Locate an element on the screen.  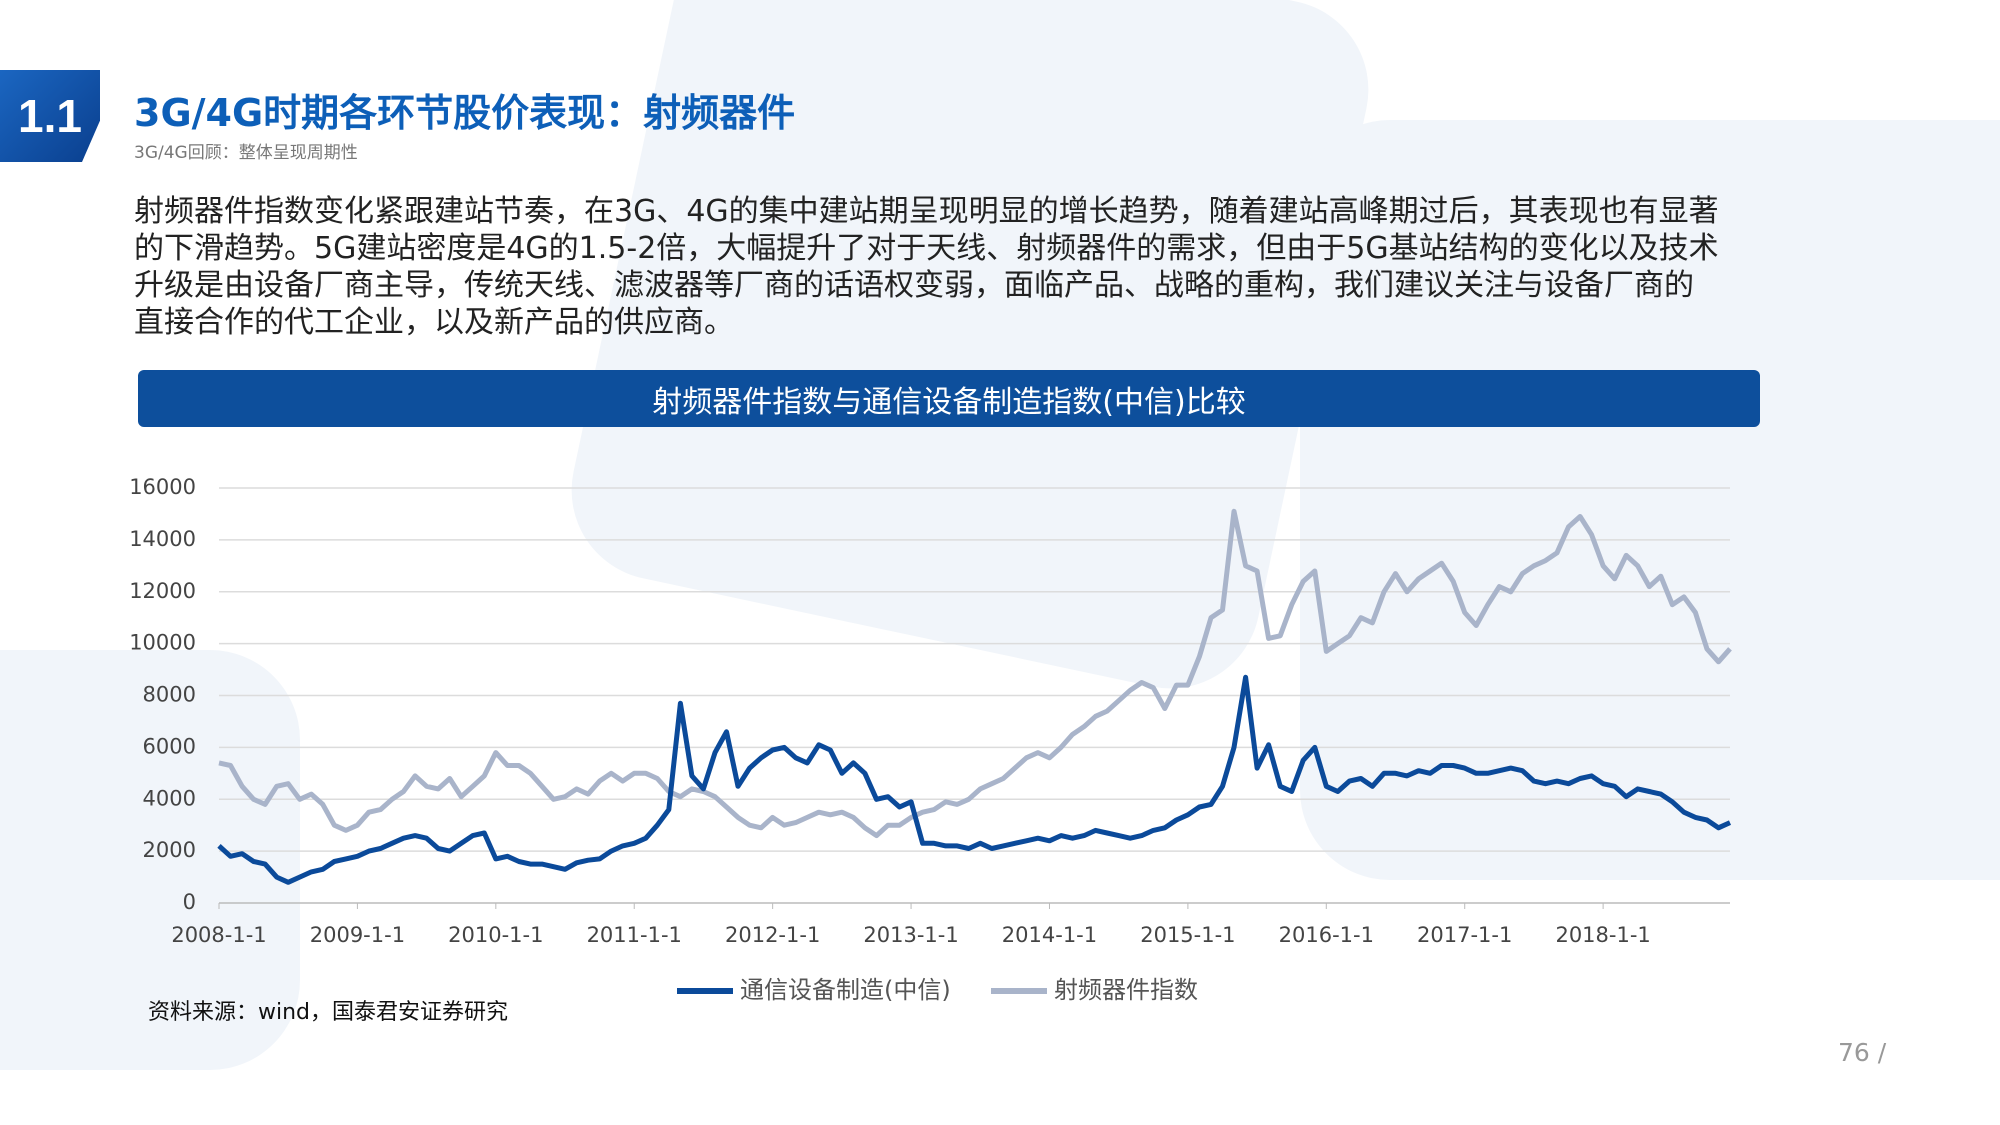
x-tick-label: 2014-1-1 is located at coordinates (1049, 935).